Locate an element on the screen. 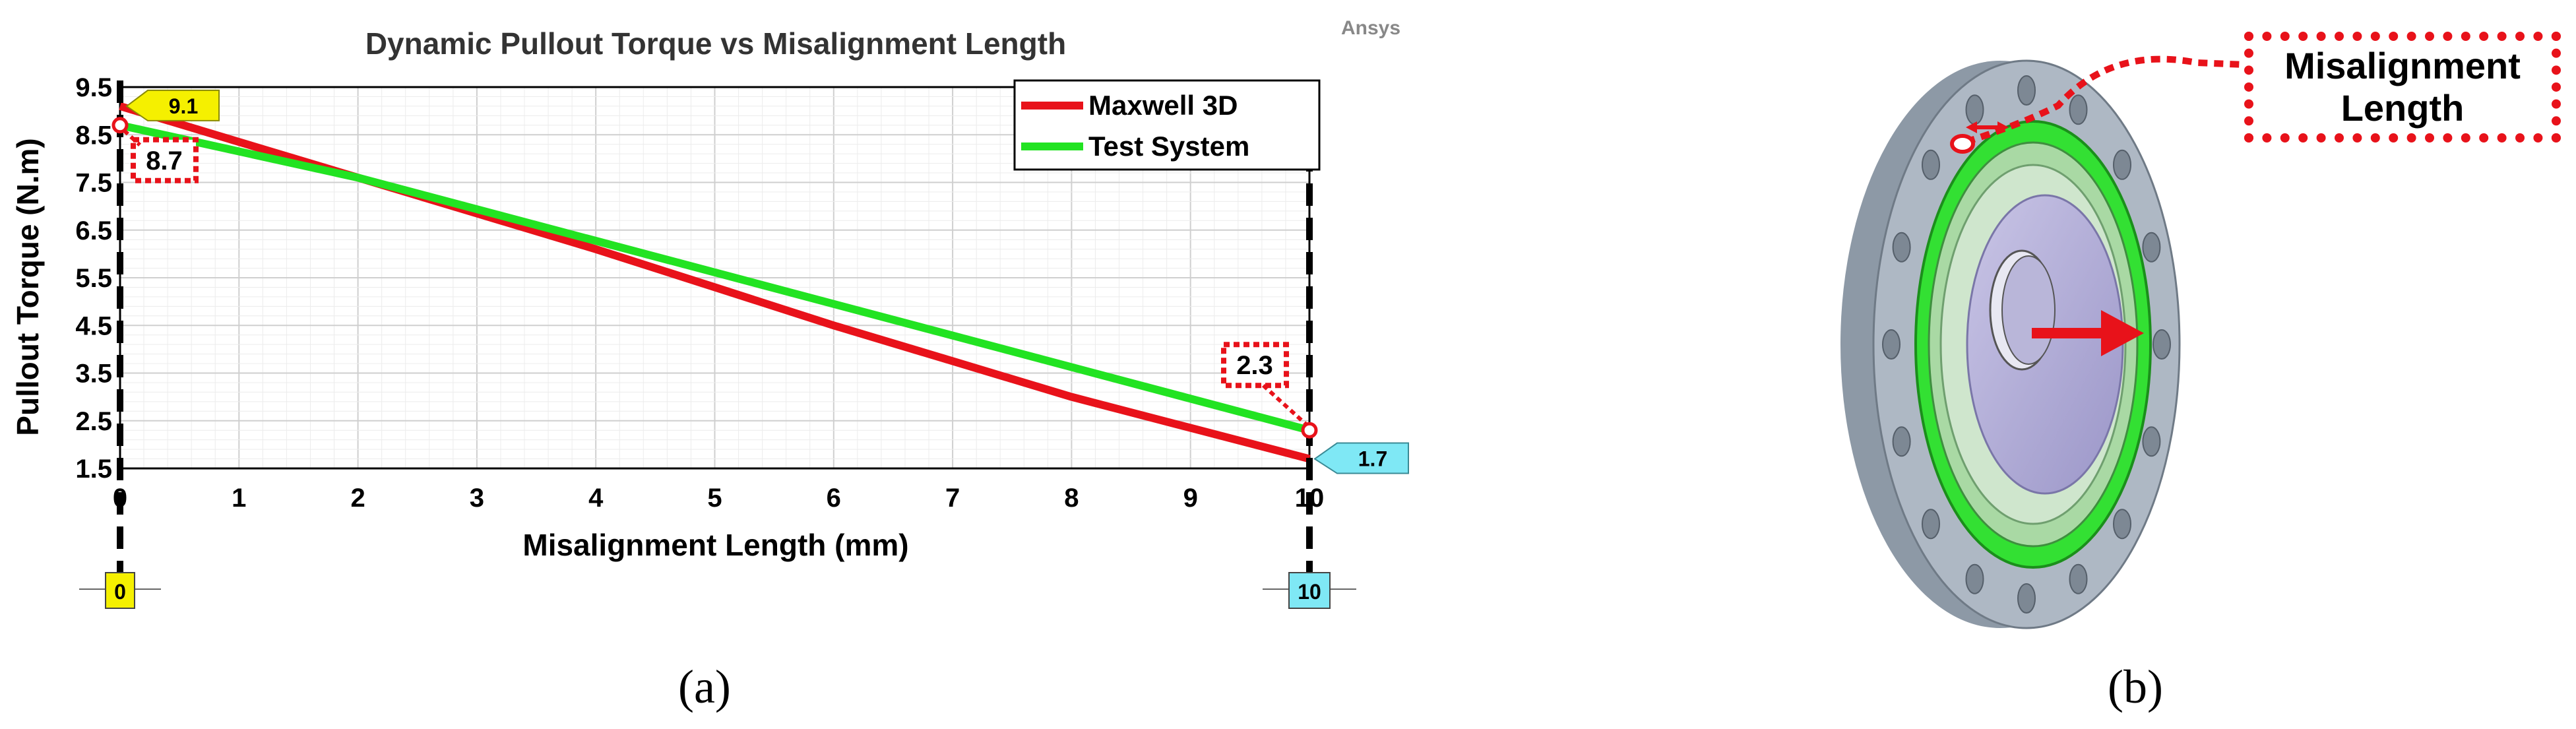 The image size is (2576, 729). y-tick-label: 9.5 is located at coordinates (94, 87).